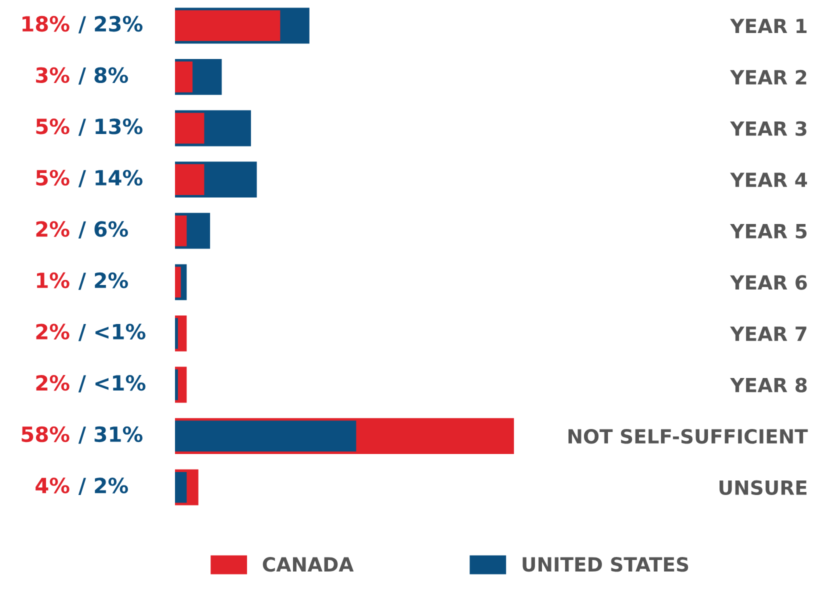 The image size is (819, 593). I want to click on y-tick-label: YEAR 4, so click(768, 179).